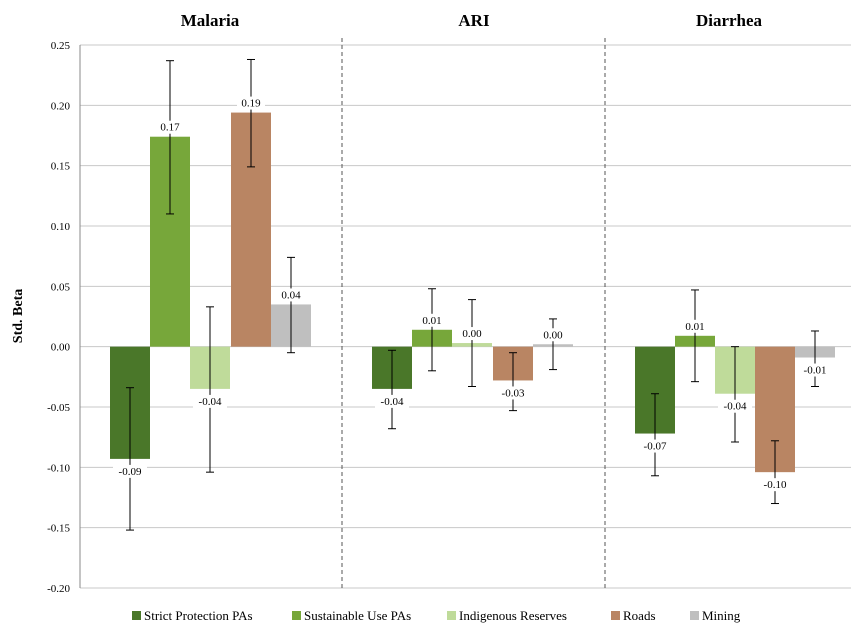 The width and height of the screenshot is (854, 626). What do you see at coordinates (198, 615) in the screenshot?
I see `legend-label: Strict Protection PAs` at bounding box center [198, 615].